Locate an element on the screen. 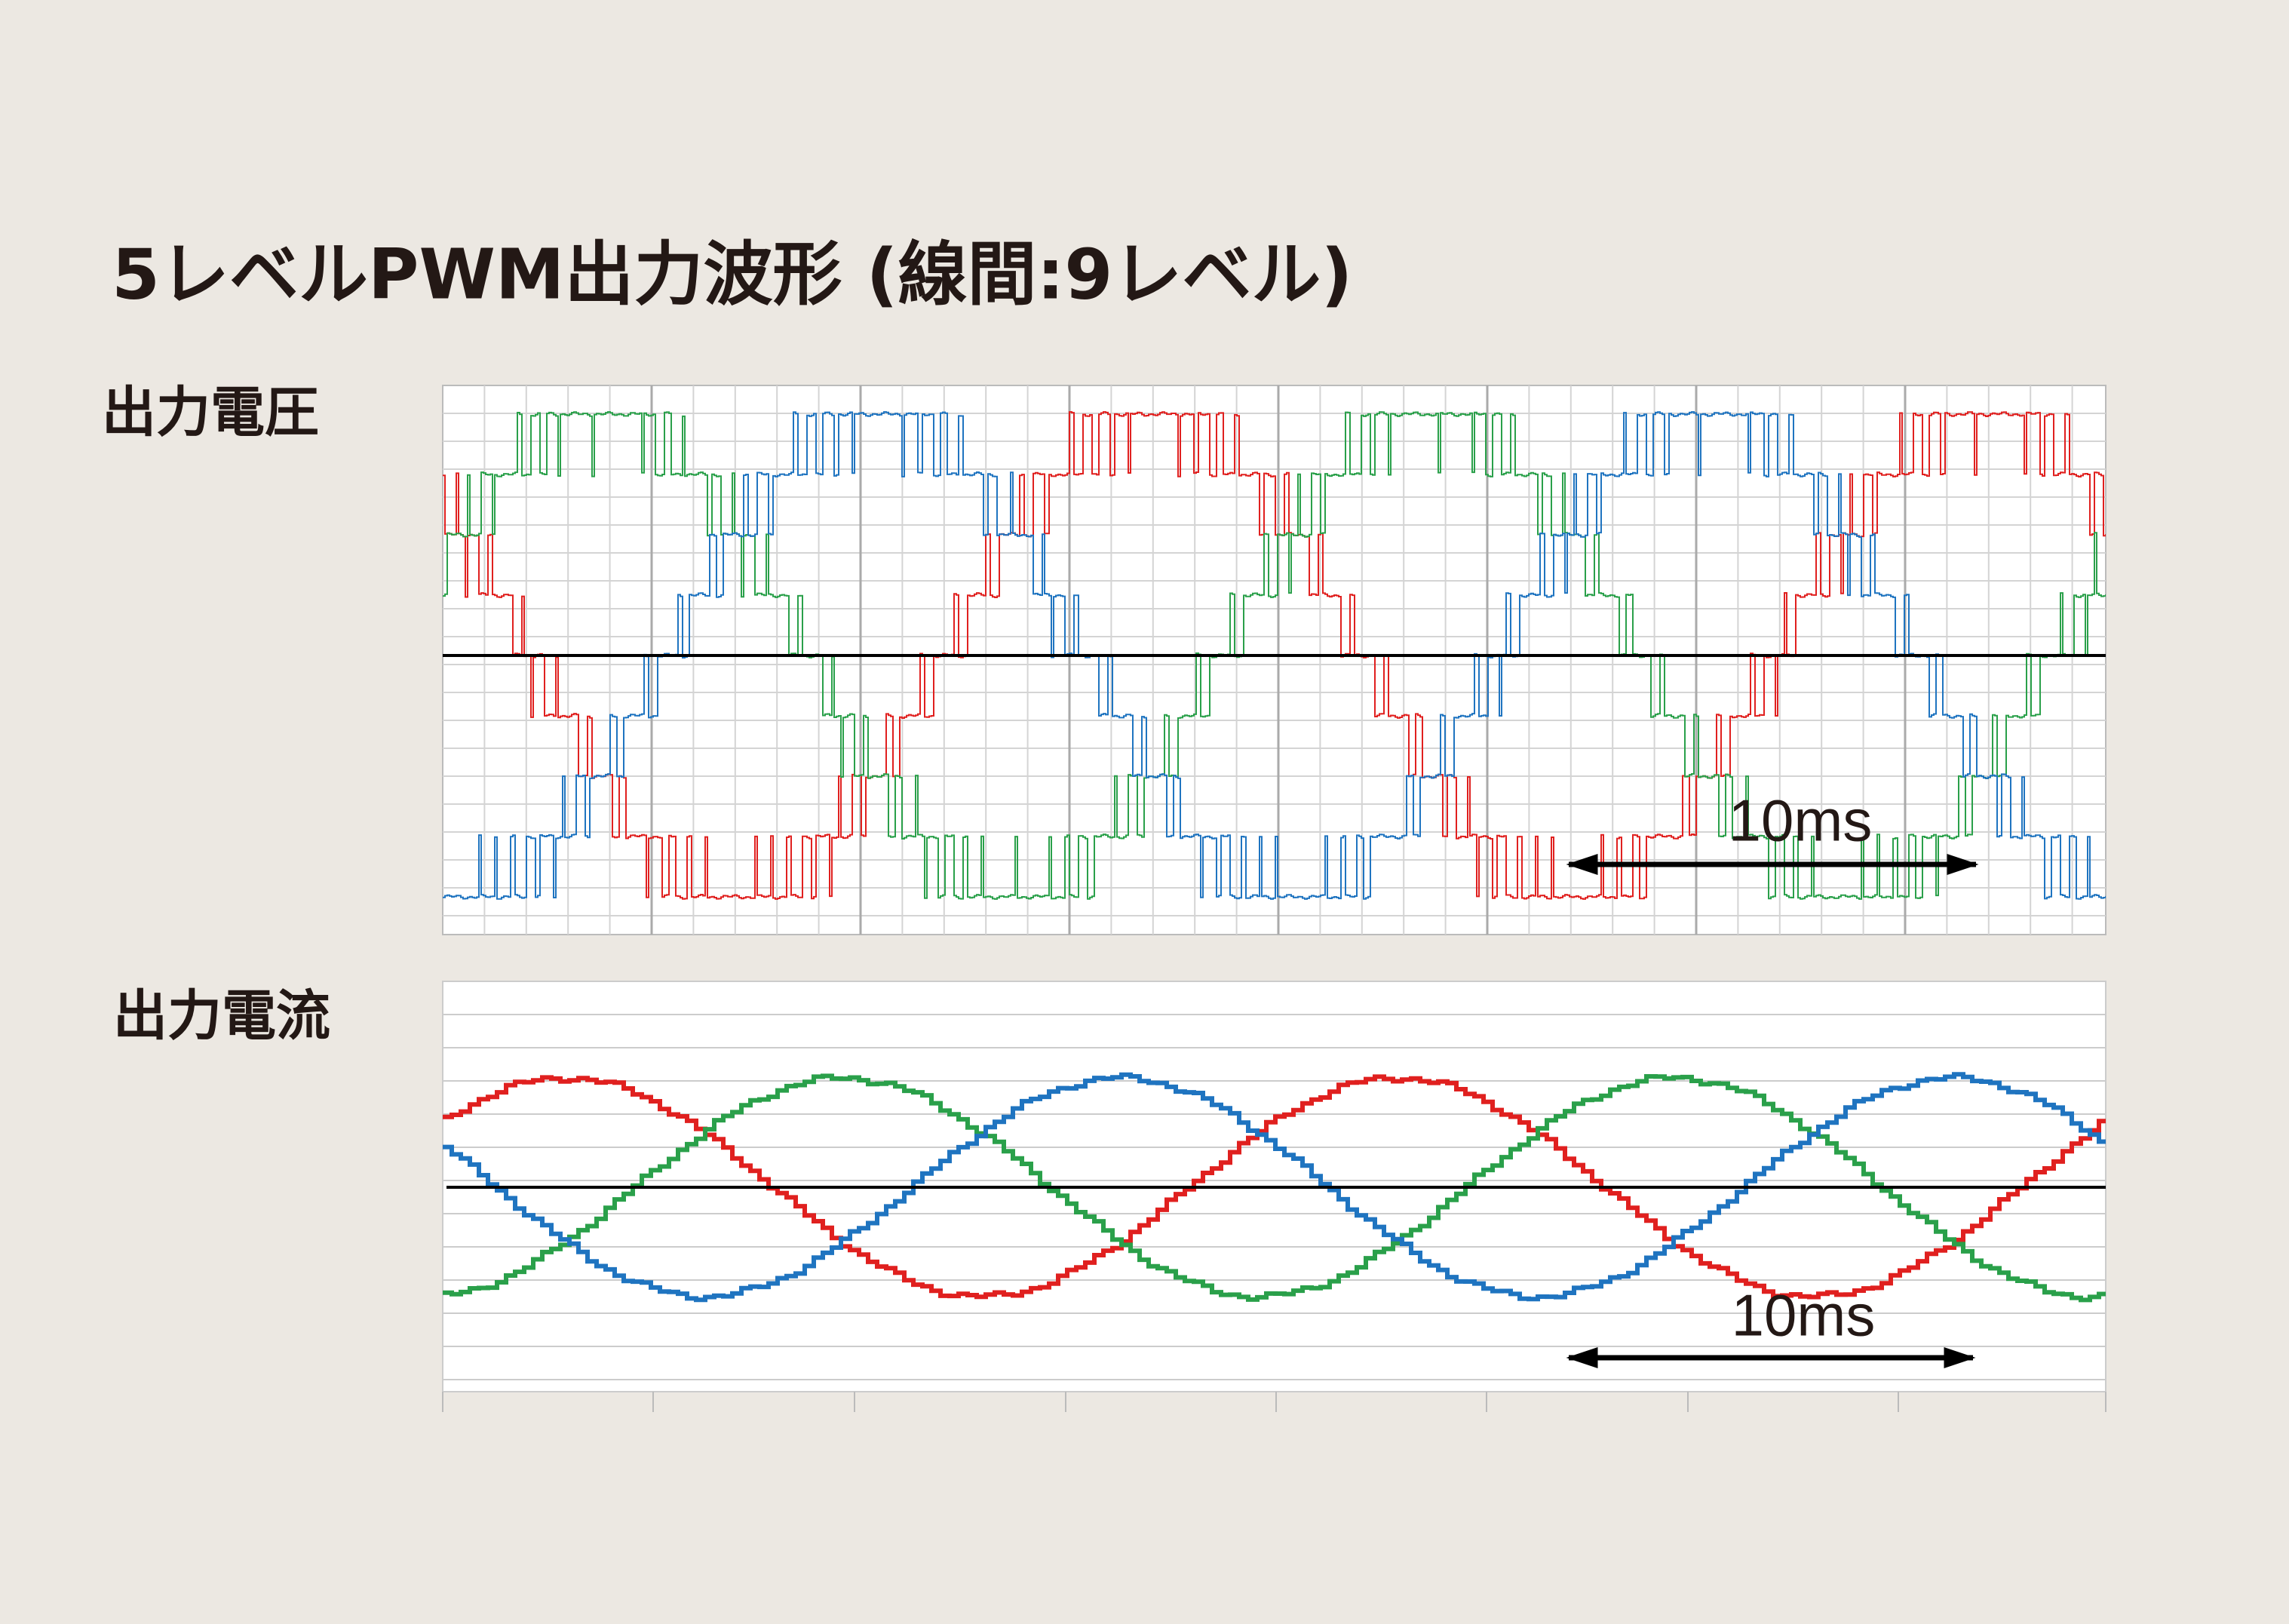  title: 5レベルPWM出力波形 (線間:9レベル) is located at coordinates (732, 274).